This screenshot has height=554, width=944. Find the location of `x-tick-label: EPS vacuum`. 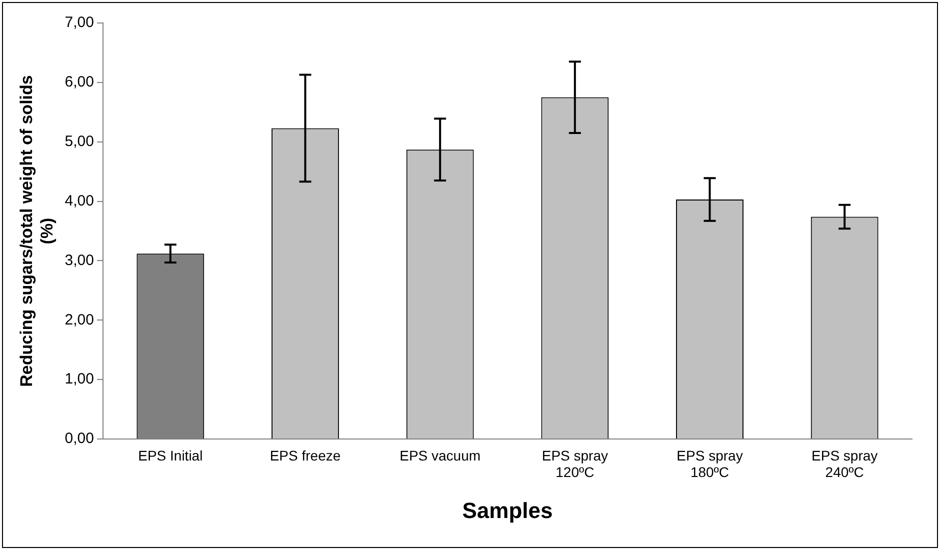

x-tick-label: EPS vacuum is located at coordinates (440, 455).